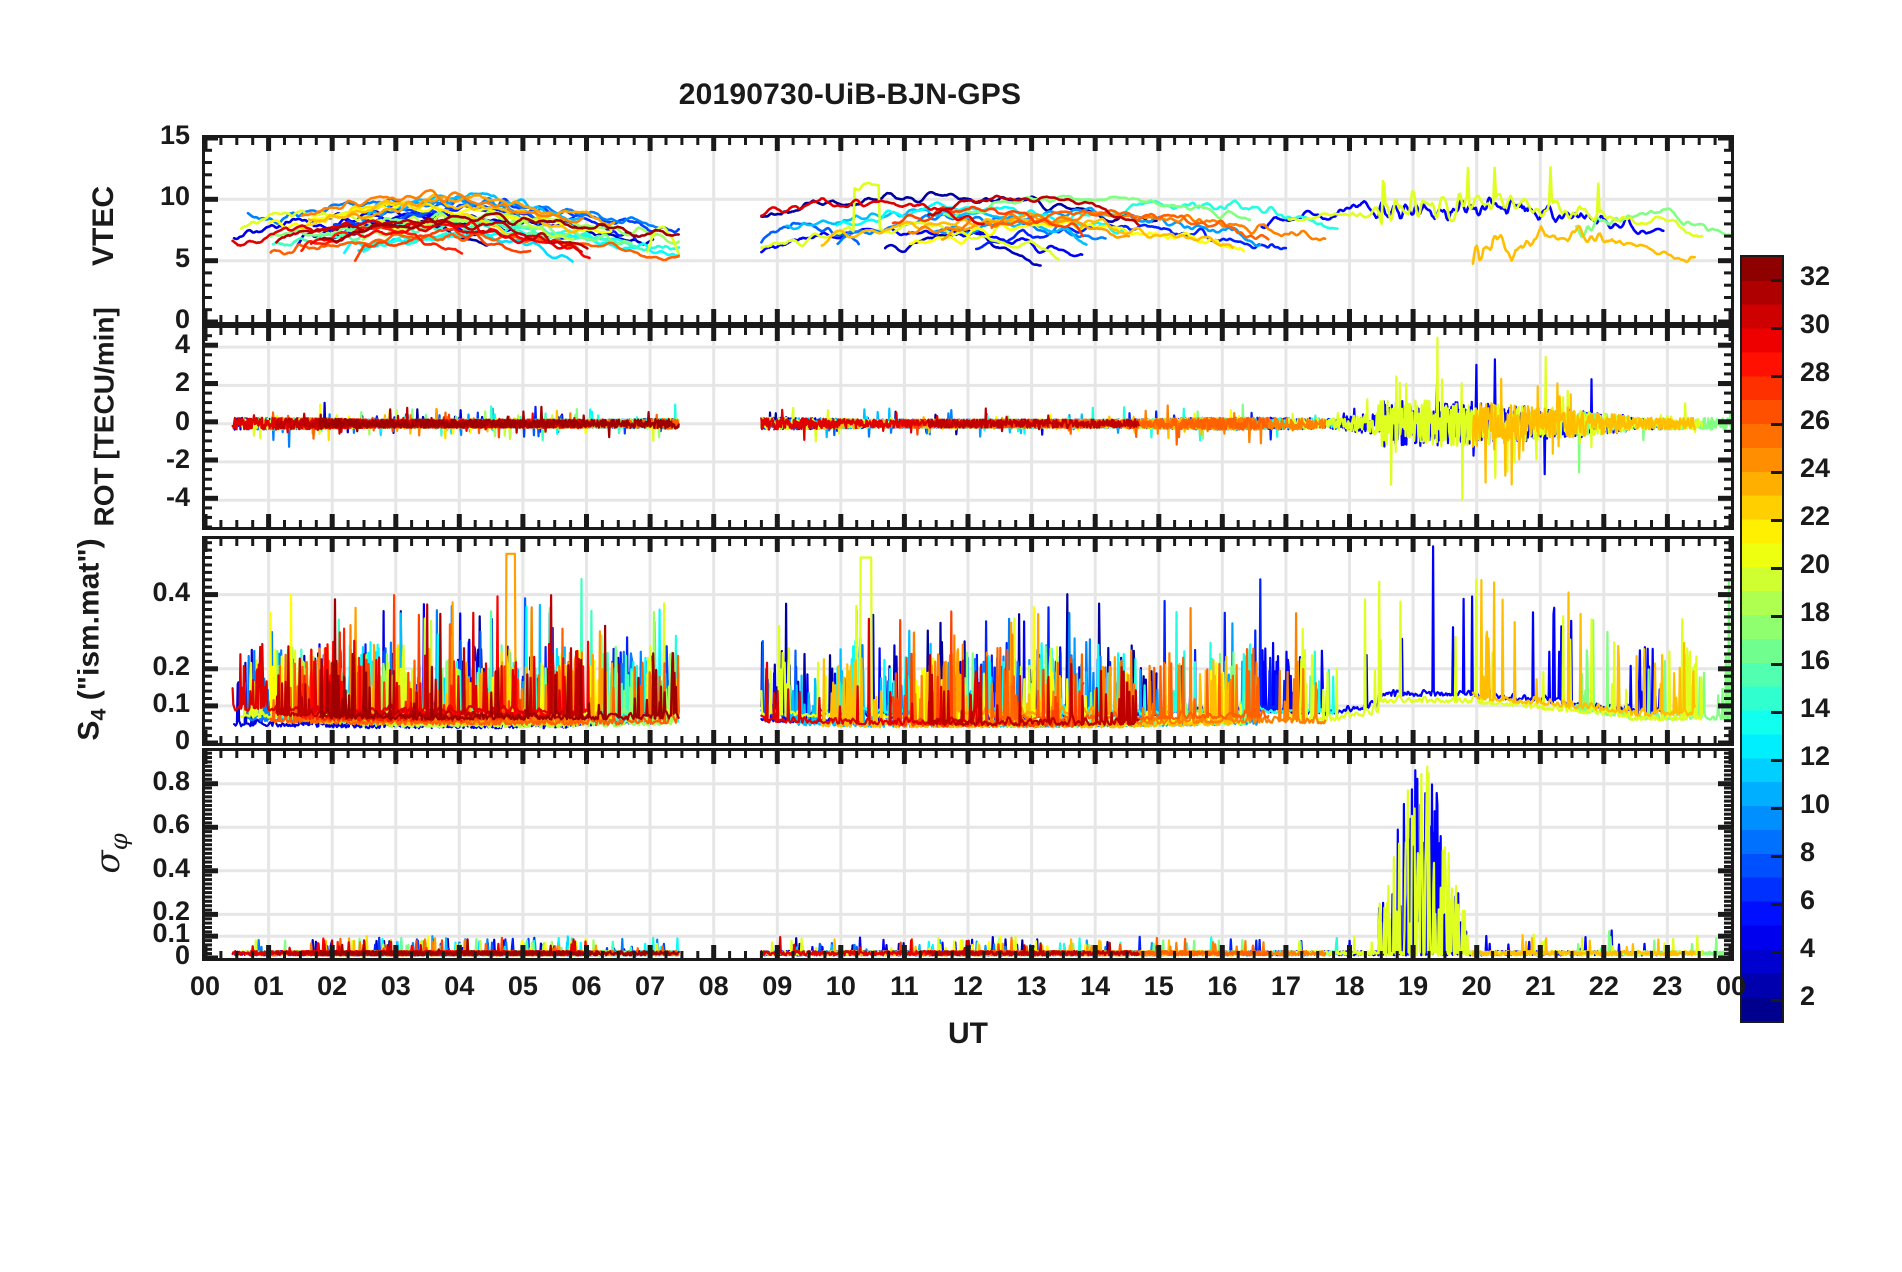  I want to click on x-tick-label-13: 13, so click(1031, 986).